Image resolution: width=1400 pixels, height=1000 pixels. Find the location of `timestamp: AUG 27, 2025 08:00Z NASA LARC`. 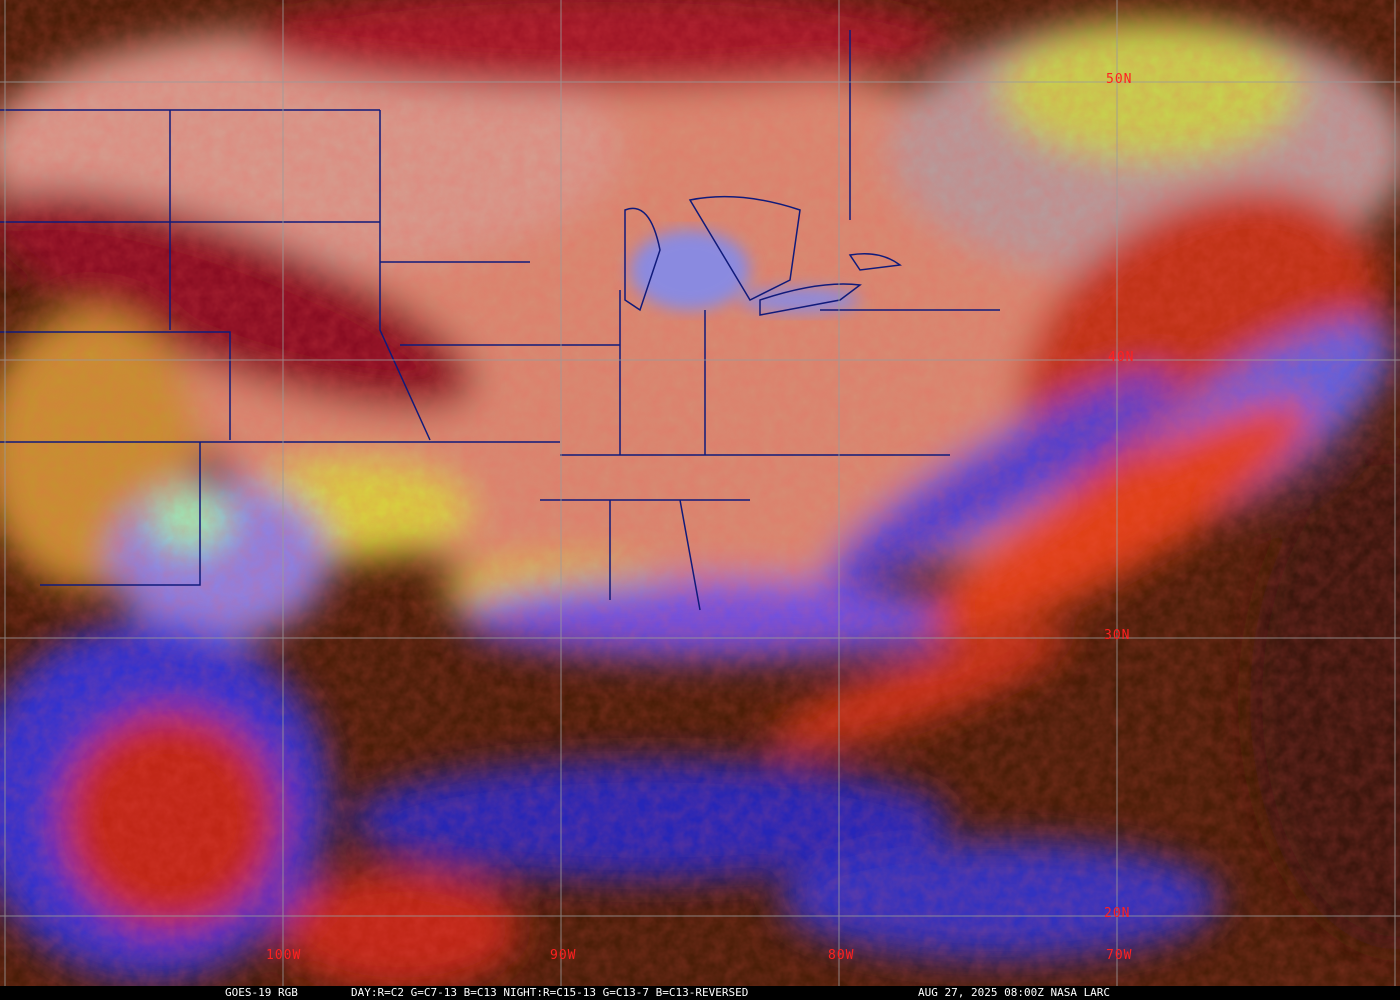

timestamp: AUG 27, 2025 08:00Z NASA LARC is located at coordinates (1014, 992).